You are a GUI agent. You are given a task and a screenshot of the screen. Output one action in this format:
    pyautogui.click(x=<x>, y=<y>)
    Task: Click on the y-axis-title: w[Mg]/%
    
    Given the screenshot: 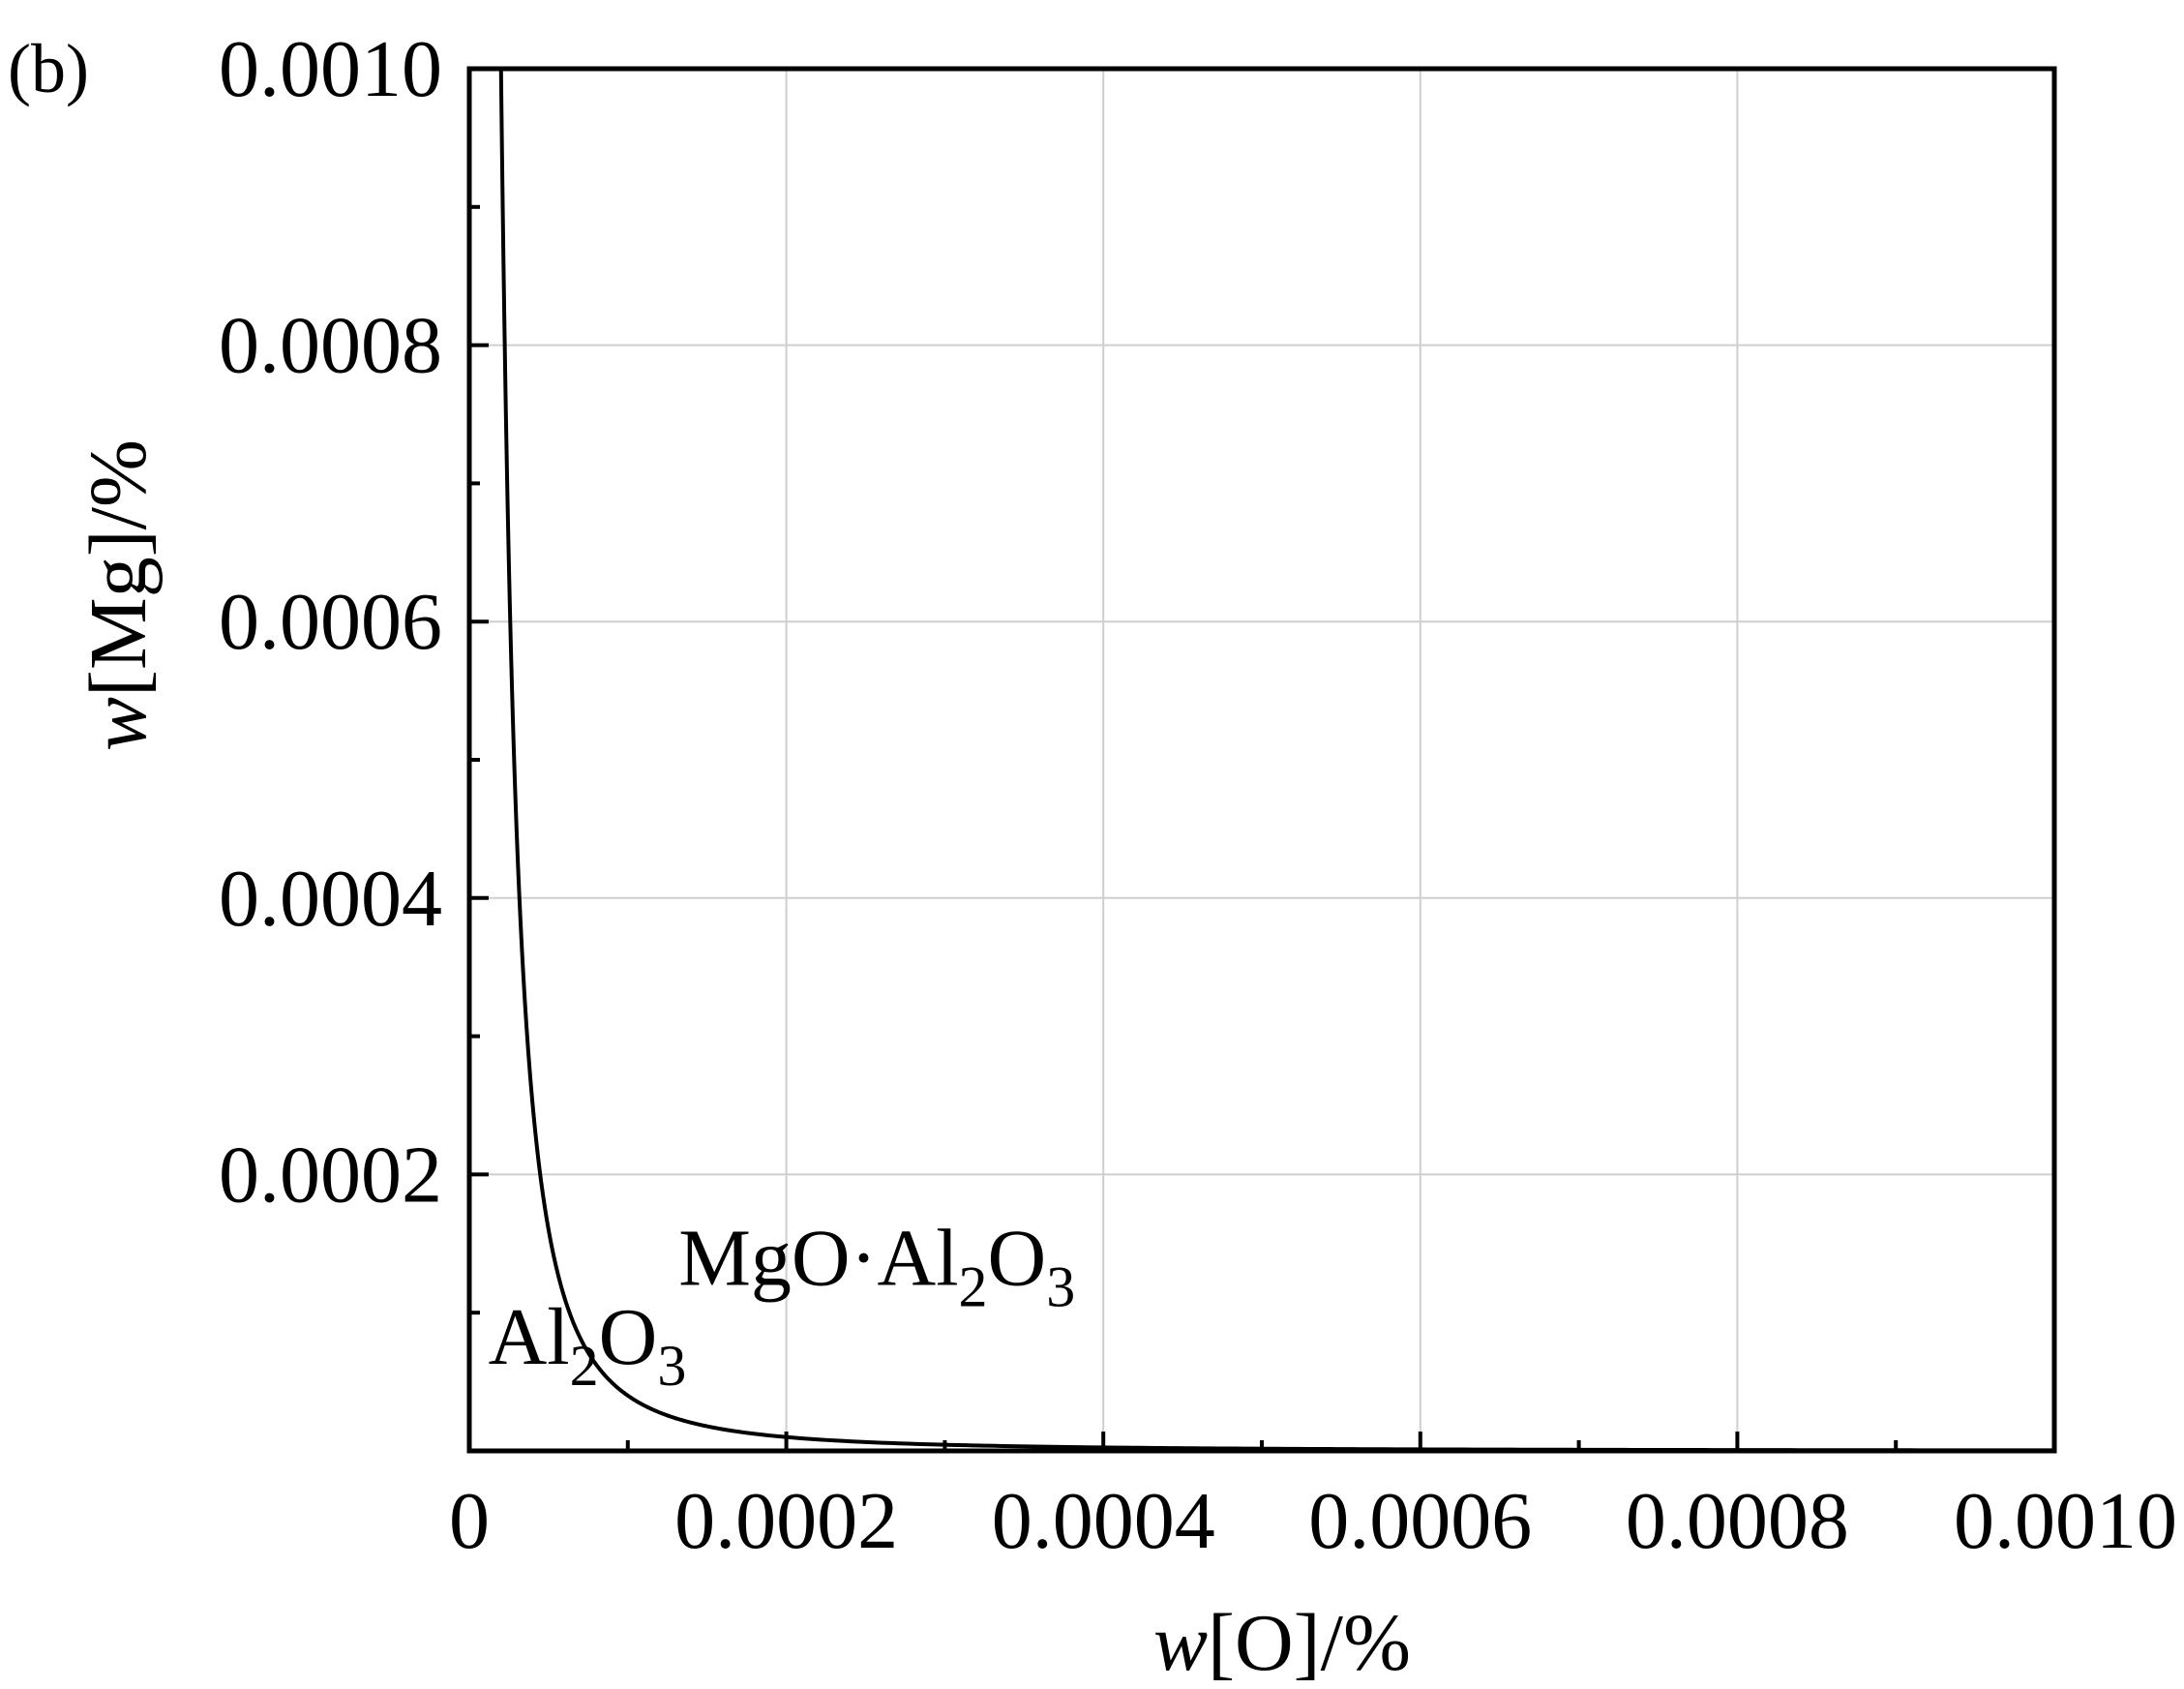 What is the action you would take?
    pyautogui.click(x=119, y=595)
    